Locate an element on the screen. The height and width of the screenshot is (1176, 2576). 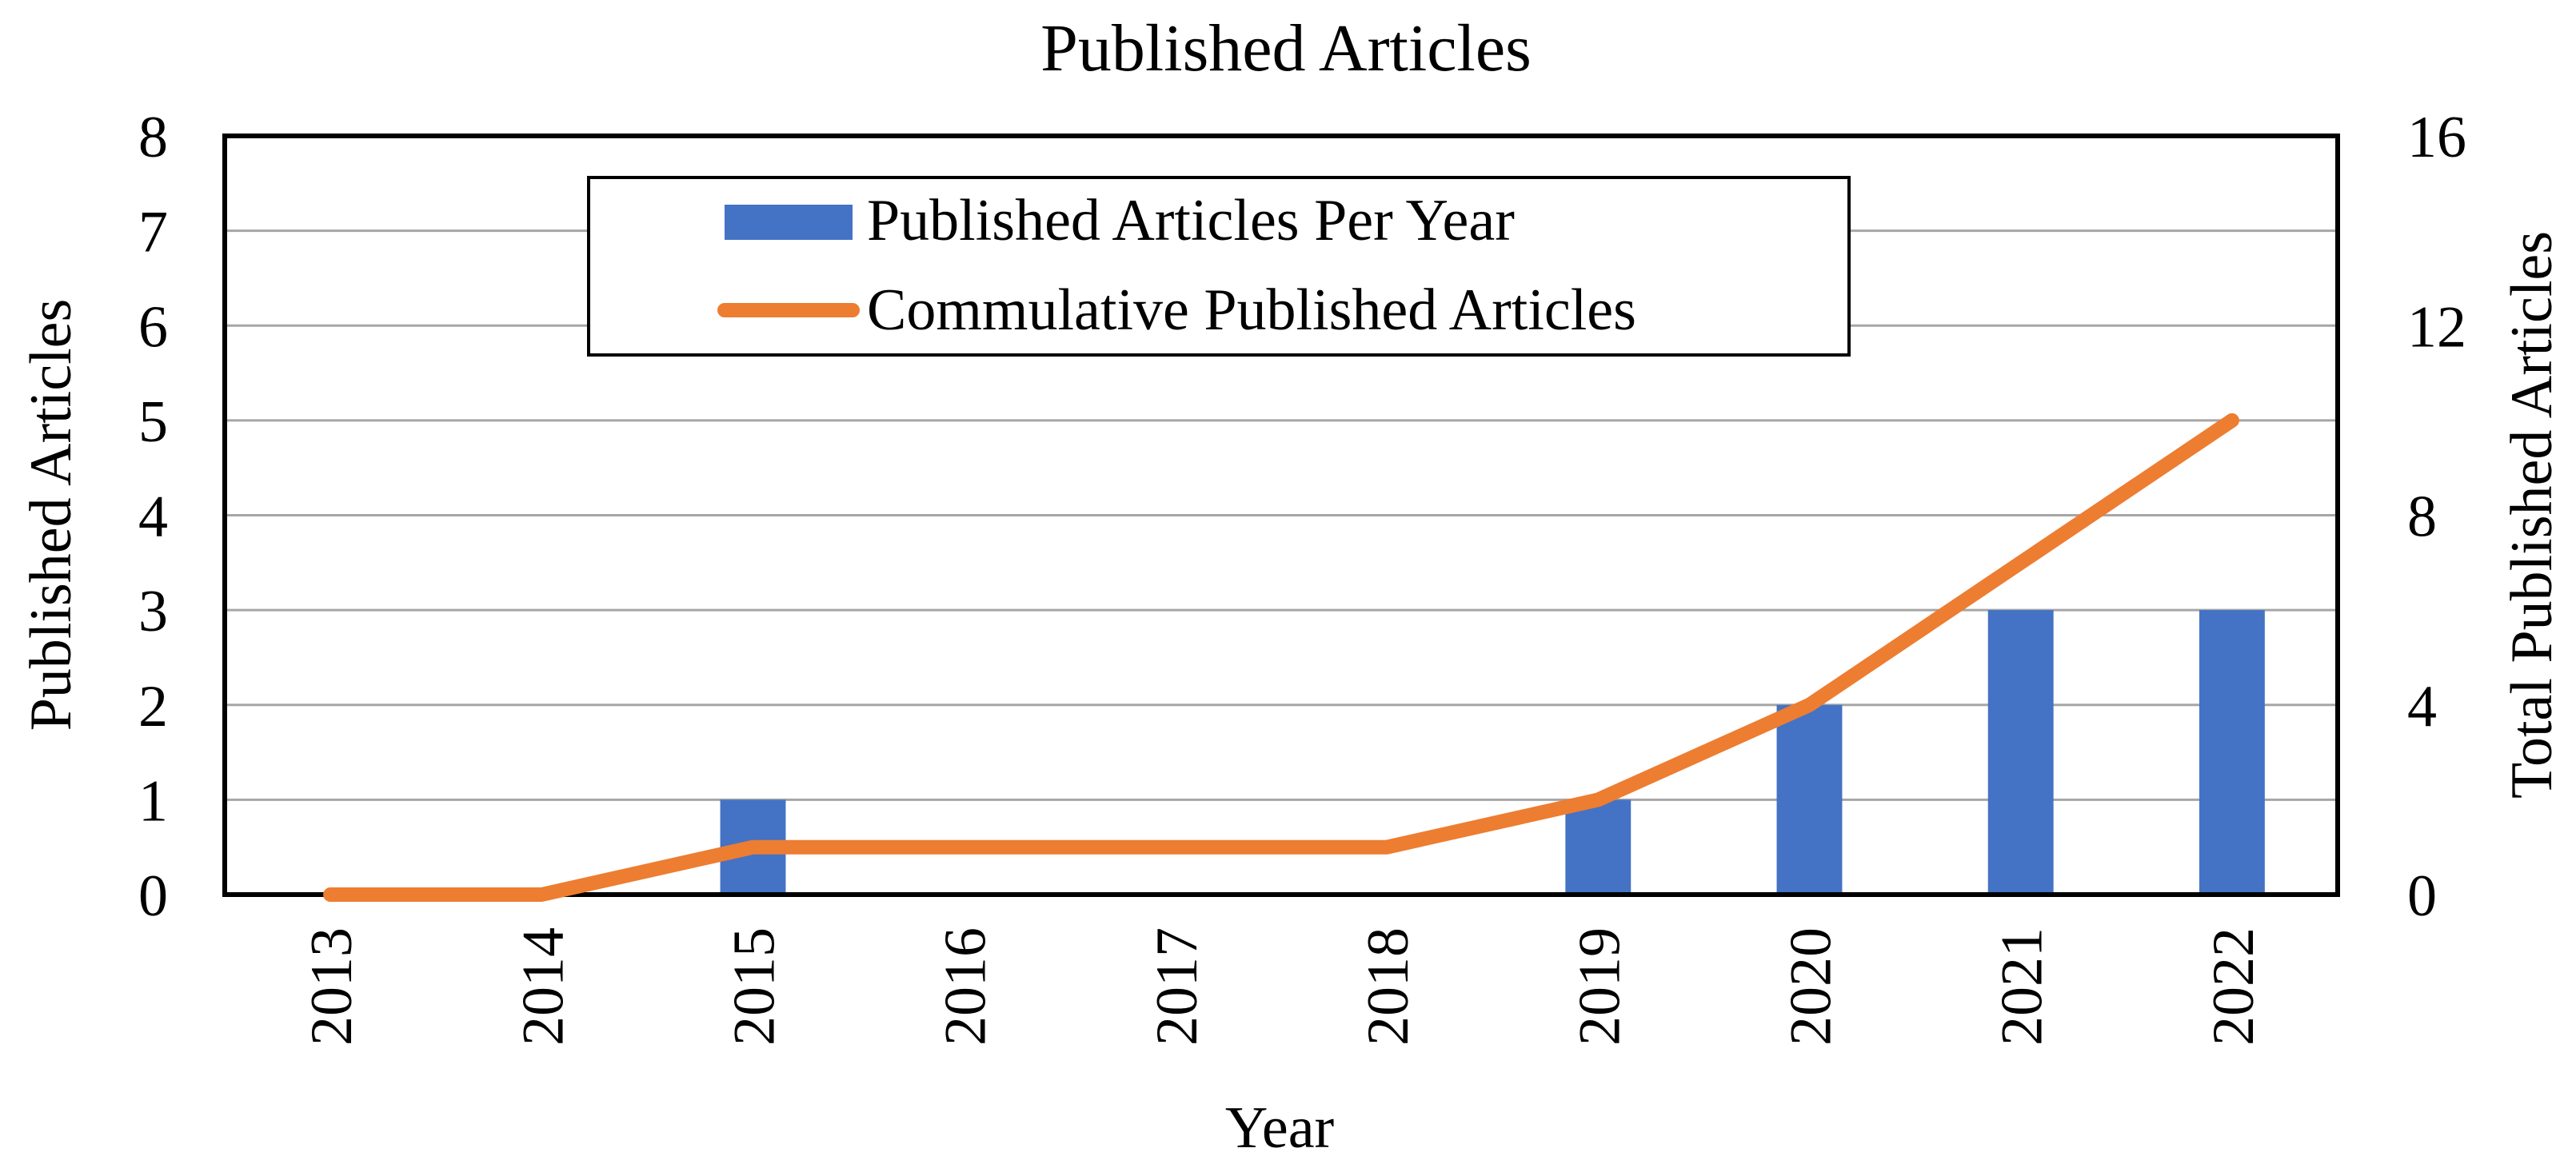
y-tick-label: 0 is located at coordinates (153, 896).